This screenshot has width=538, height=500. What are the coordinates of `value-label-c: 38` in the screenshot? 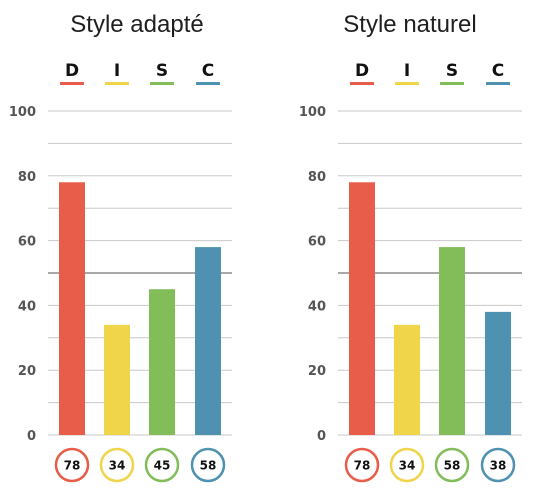 It's located at (498, 466).